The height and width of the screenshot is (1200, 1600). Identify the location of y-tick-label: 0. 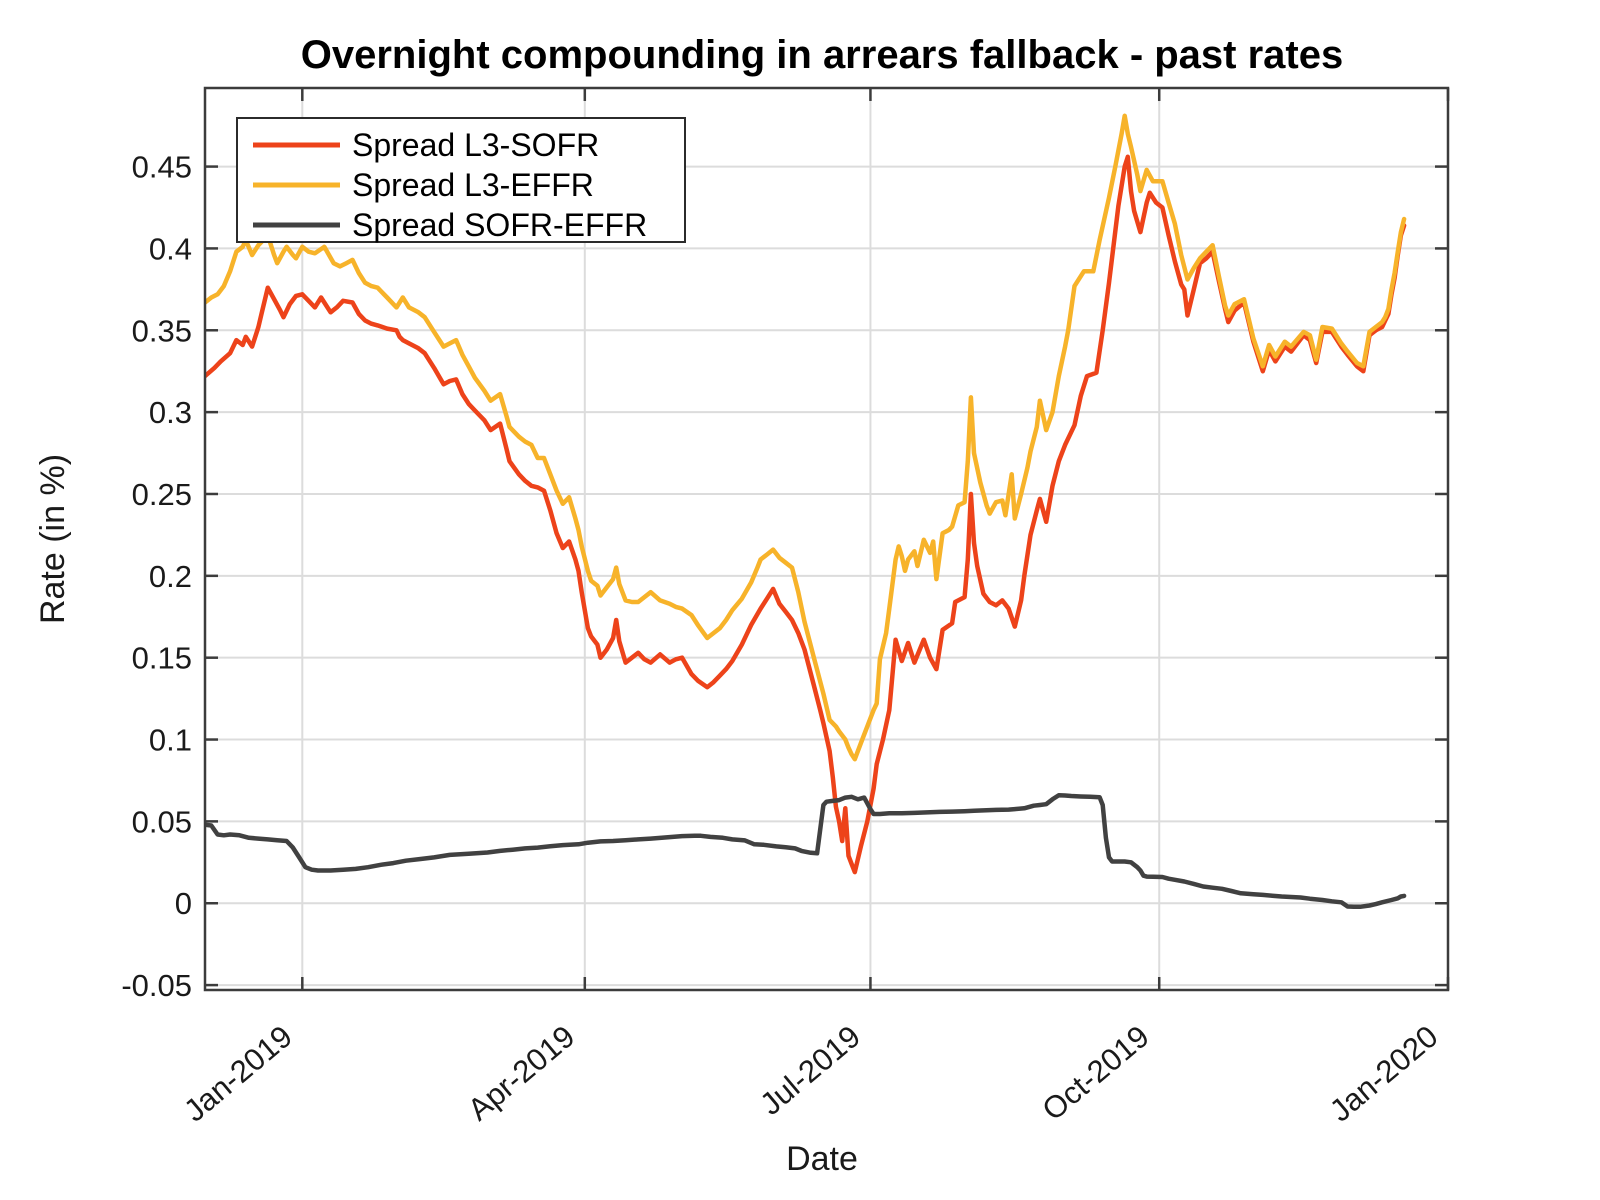
(183, 903).